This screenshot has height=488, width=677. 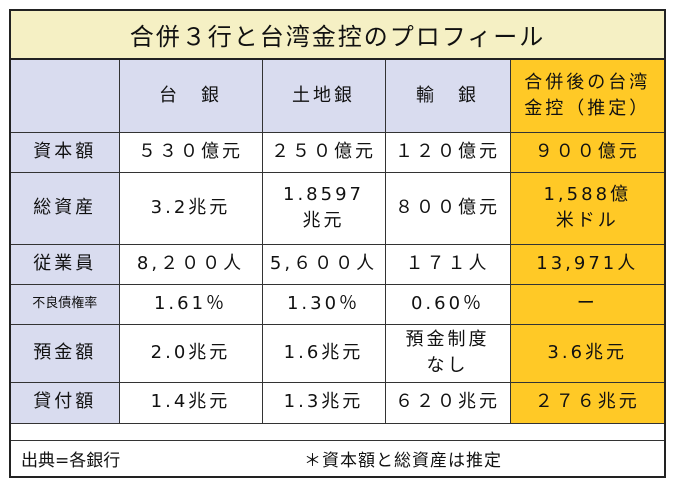 I want to click on header-export-import-bank: 輸 銀, so click(x=447, y=96).